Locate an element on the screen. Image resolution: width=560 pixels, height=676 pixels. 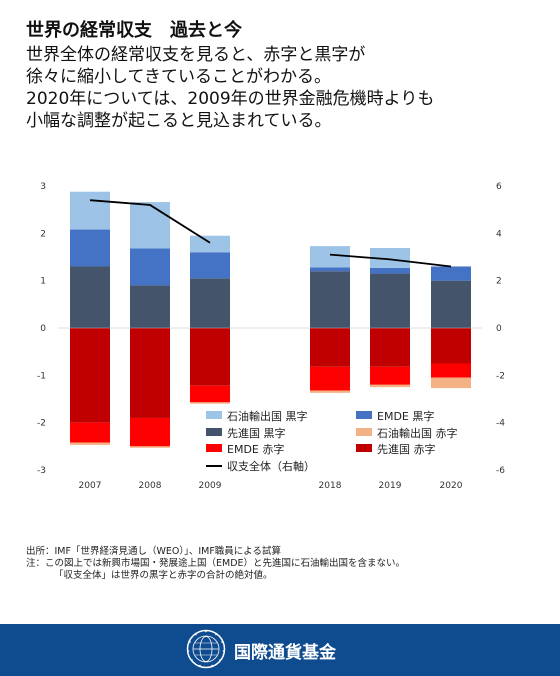
legend-label: 石油輸出国 赤字 is located at coordinates (417, 433).